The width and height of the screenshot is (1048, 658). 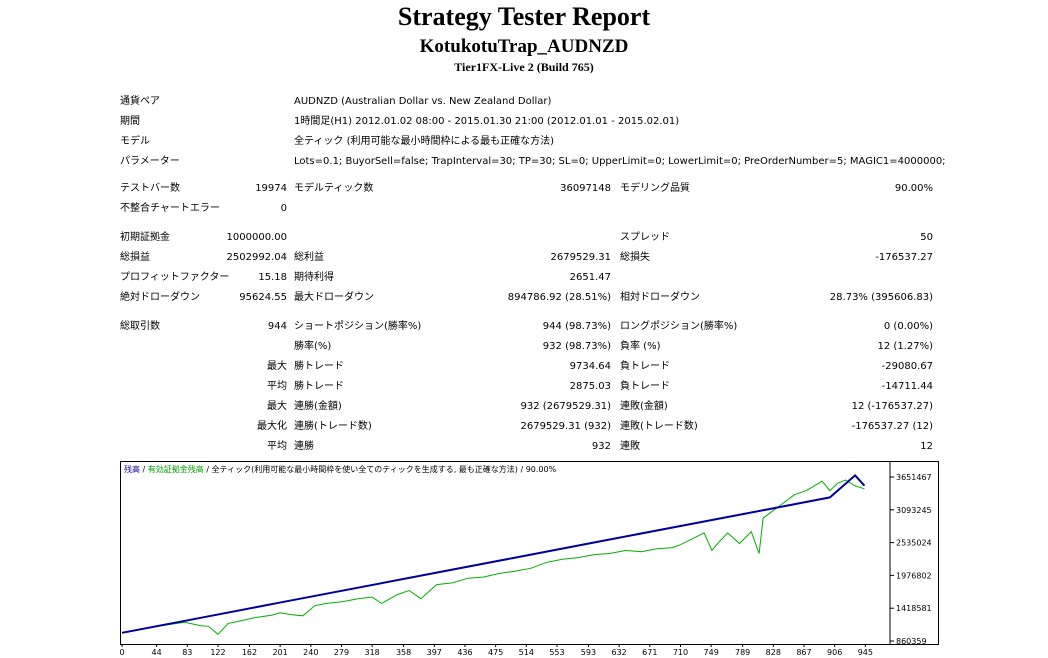 I want to click on stats-row: 勝率(%) 932 (98.73%) 負率 (%) 12 (1.27%), so click(x=524, y=347).